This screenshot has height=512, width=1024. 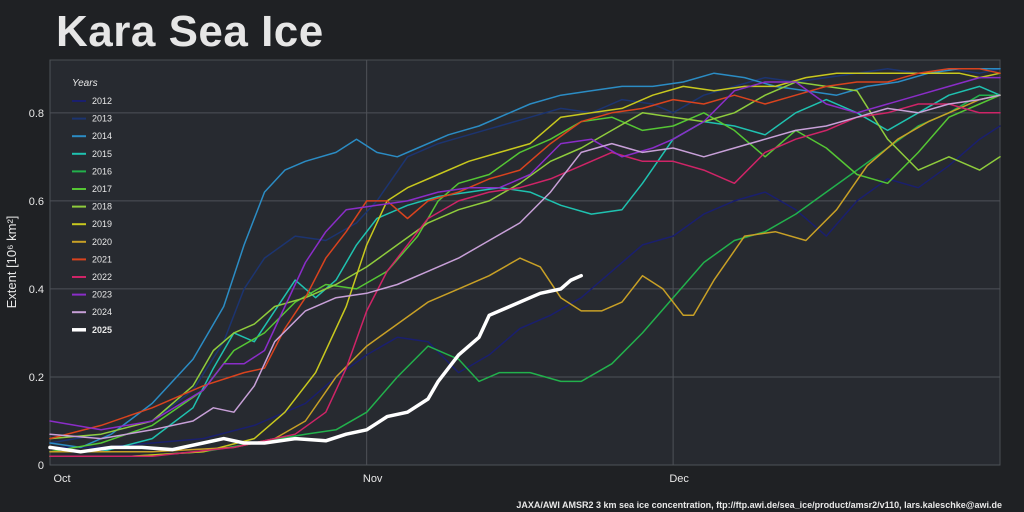 I want to click on y-axis-label: Extent [10⁶ km²], so click(x=11, y=262).